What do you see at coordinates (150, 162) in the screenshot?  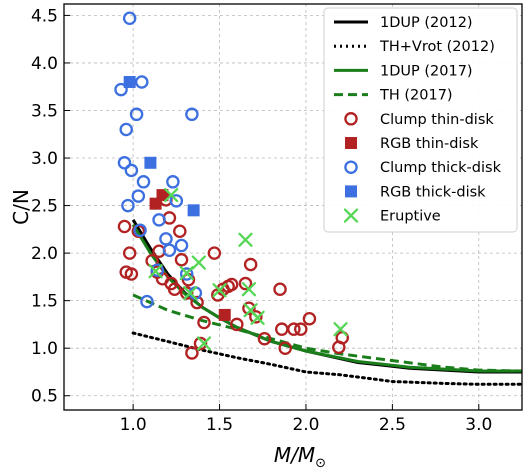 I see `point-rgb-thick-disk` at bounding box center [150, 162].